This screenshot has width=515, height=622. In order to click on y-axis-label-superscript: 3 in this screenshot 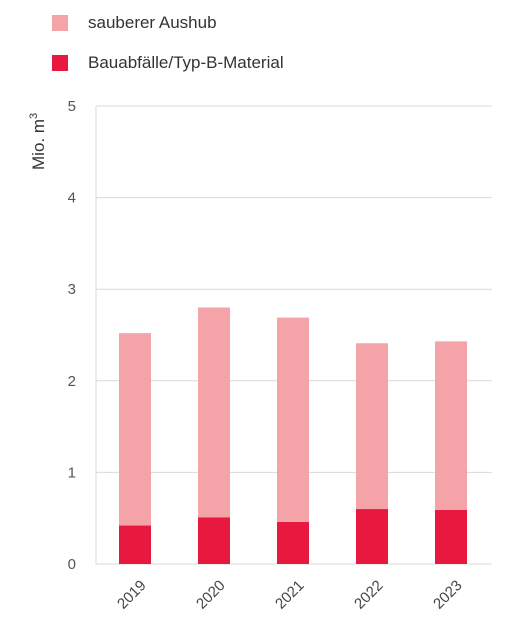, I will do `click(34, 116)`.